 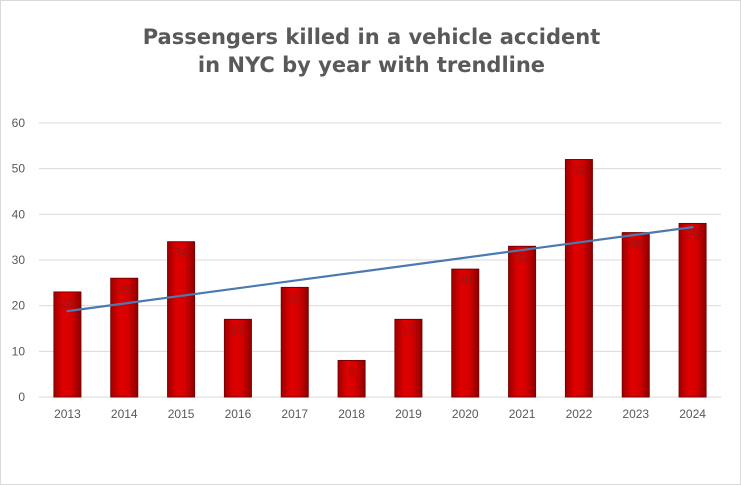 I want to click on data-label-2020: 28, so click(x=466, y=280).